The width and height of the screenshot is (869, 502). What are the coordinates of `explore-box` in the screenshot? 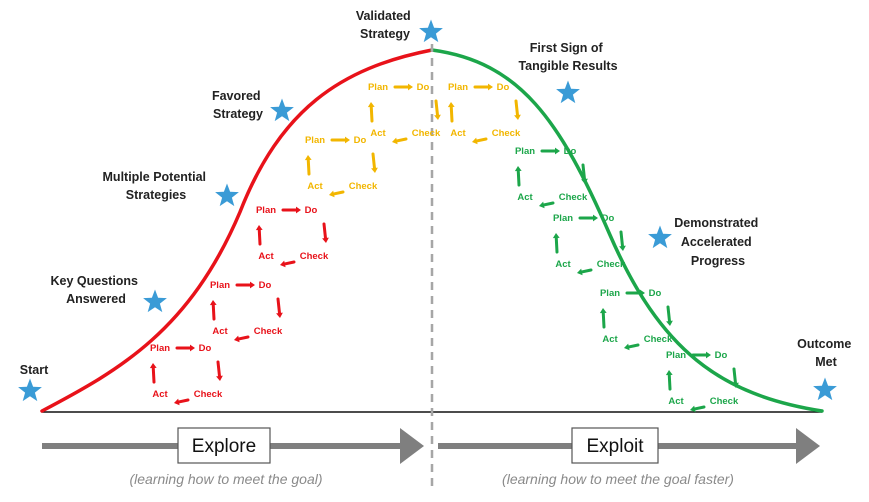 It's located at (224, 445).